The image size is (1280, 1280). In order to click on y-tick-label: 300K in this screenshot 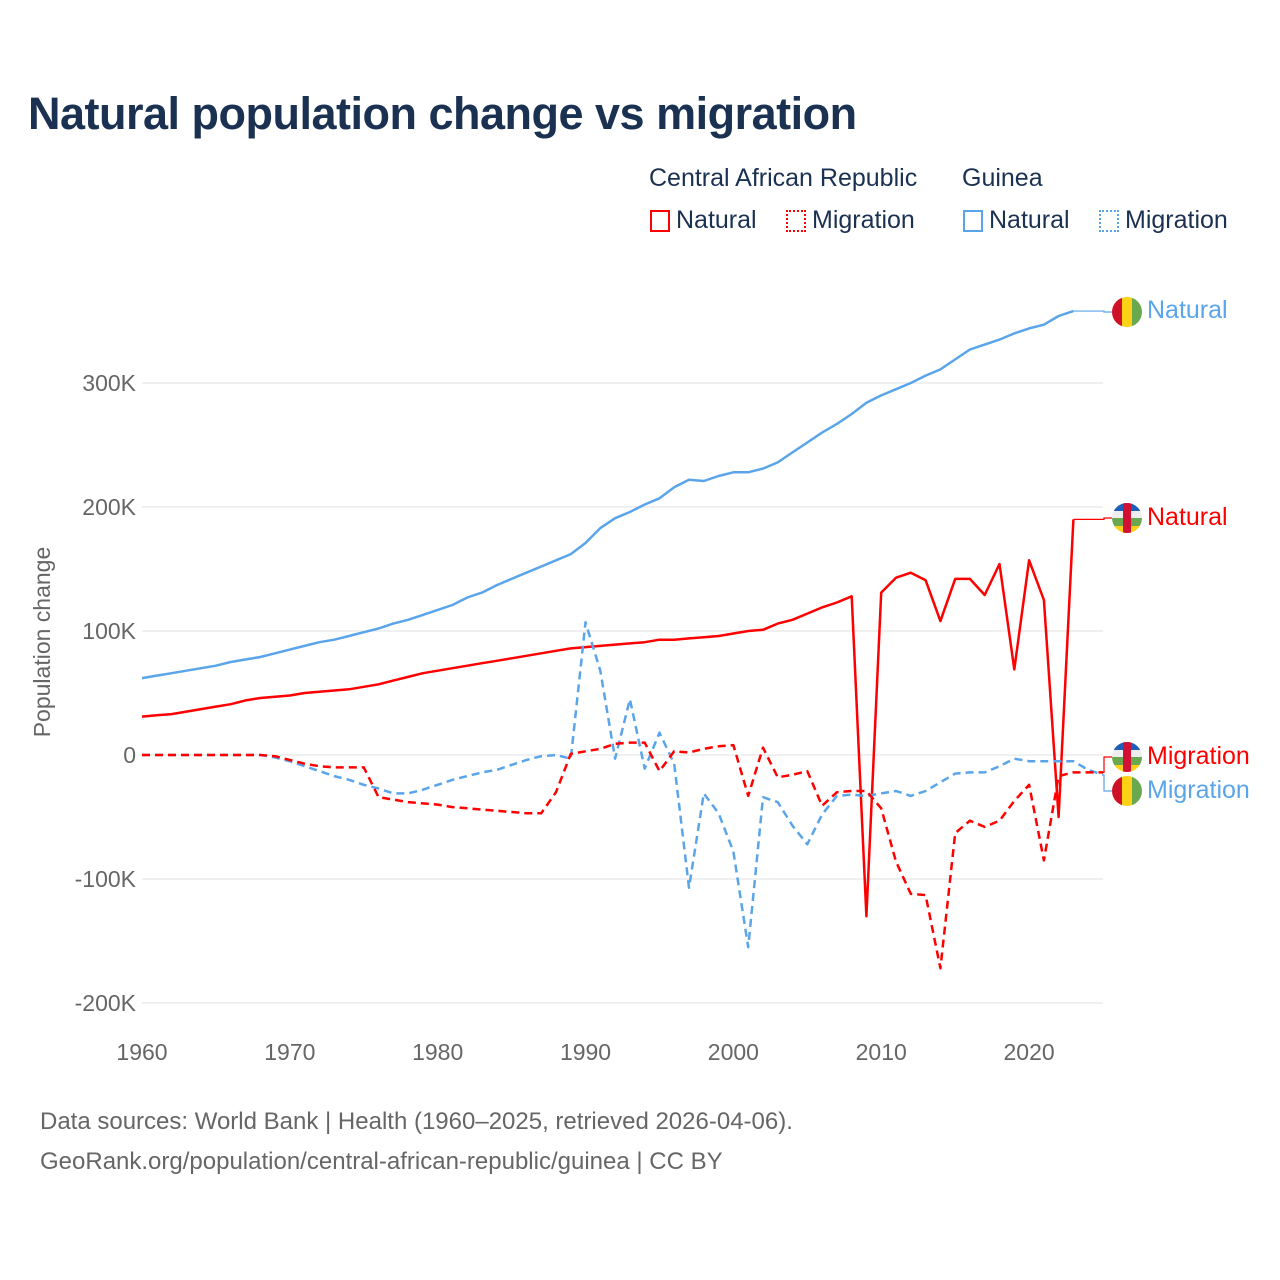, I will do `click(109, 383)`.